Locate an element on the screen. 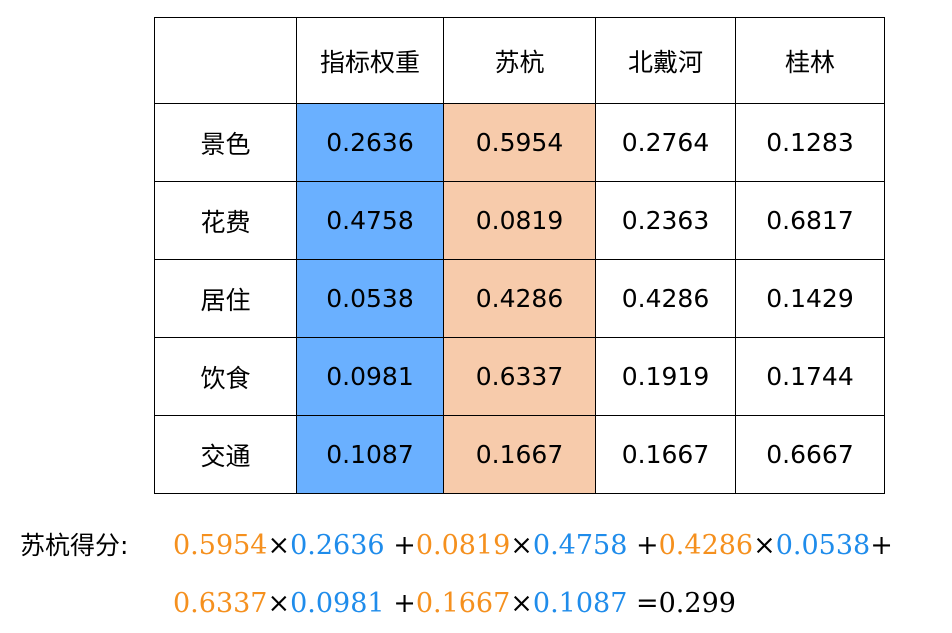 Image resolution: width=952 pixels, height=633 pixels. row-label: 交通 is located at coordinates (225, 454).